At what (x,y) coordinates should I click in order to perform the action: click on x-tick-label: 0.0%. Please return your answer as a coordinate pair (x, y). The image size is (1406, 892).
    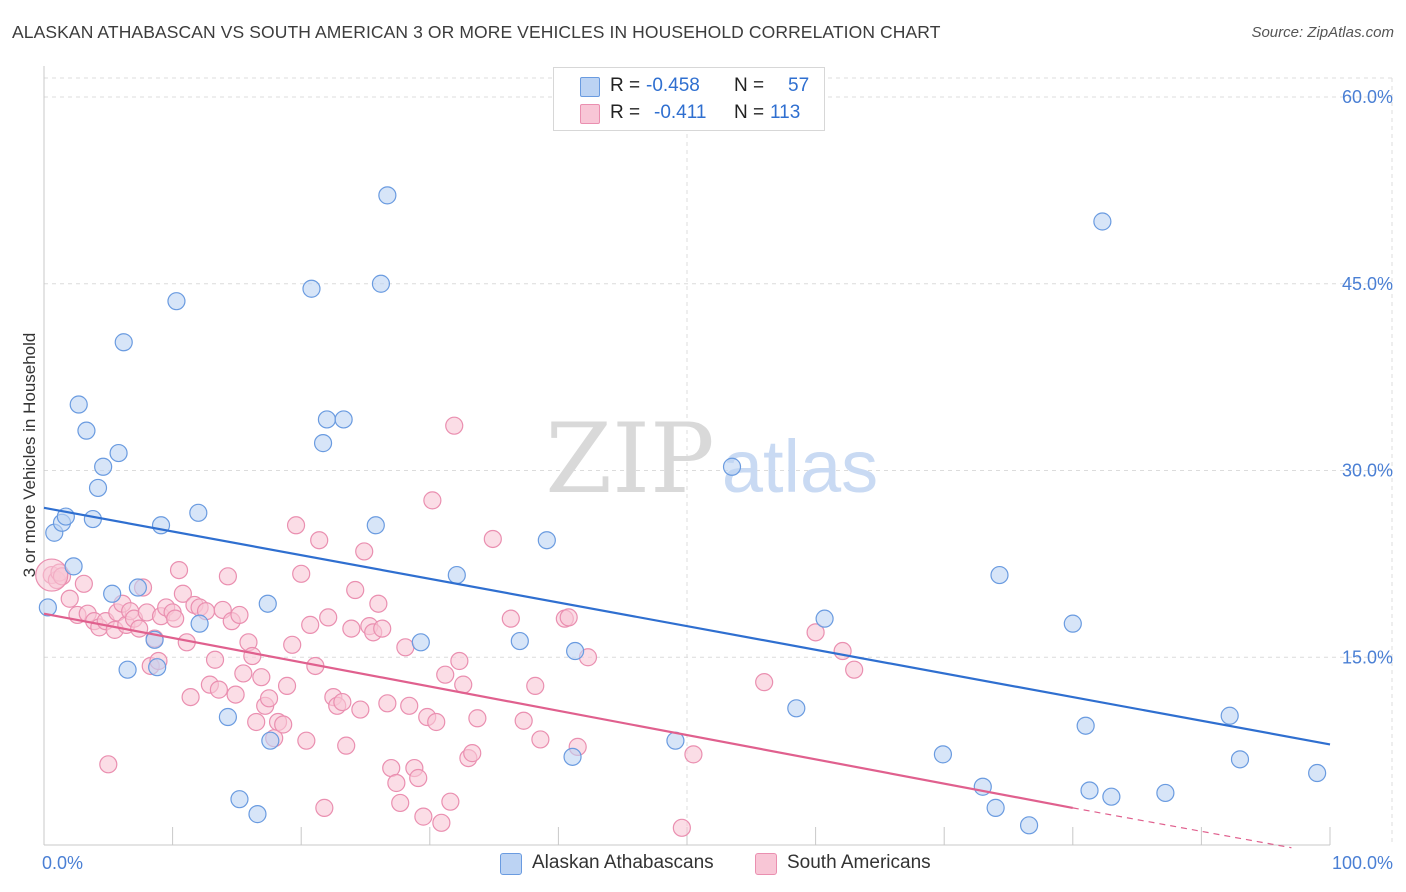
    Looking at the image, I should click on (62, 863).